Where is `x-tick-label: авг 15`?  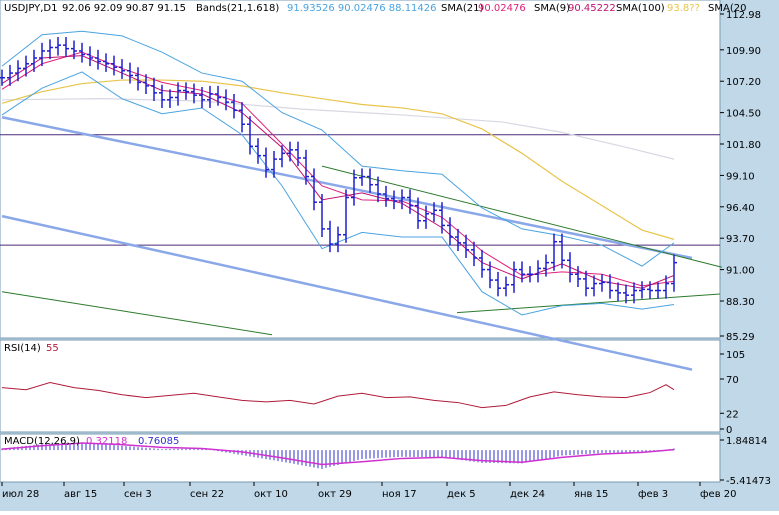
x-tick-label: авг 15 is located at coordinates (80, 494).